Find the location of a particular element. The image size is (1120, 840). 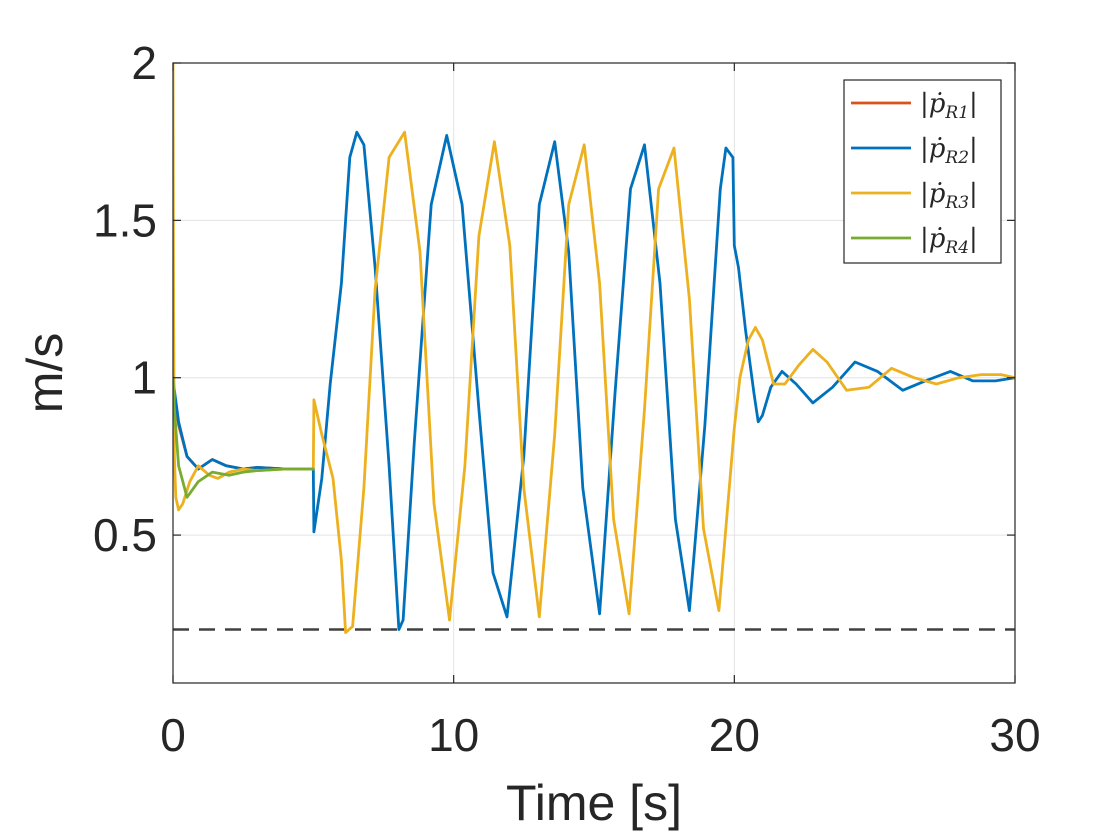

y-tick-label: 0.5 is located at coordinates (125, 535).